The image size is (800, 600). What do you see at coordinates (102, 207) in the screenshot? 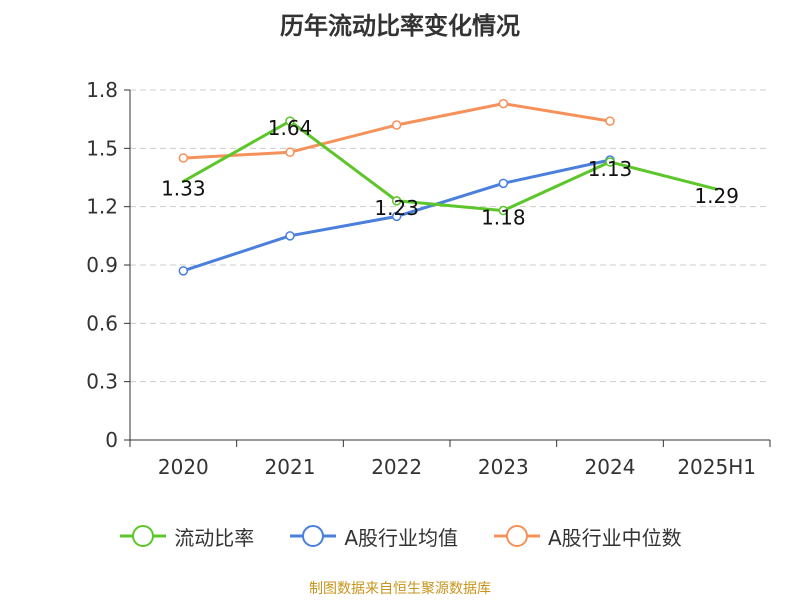
I see `y-tick-label: 1.2` at bounding box center [102, 207].